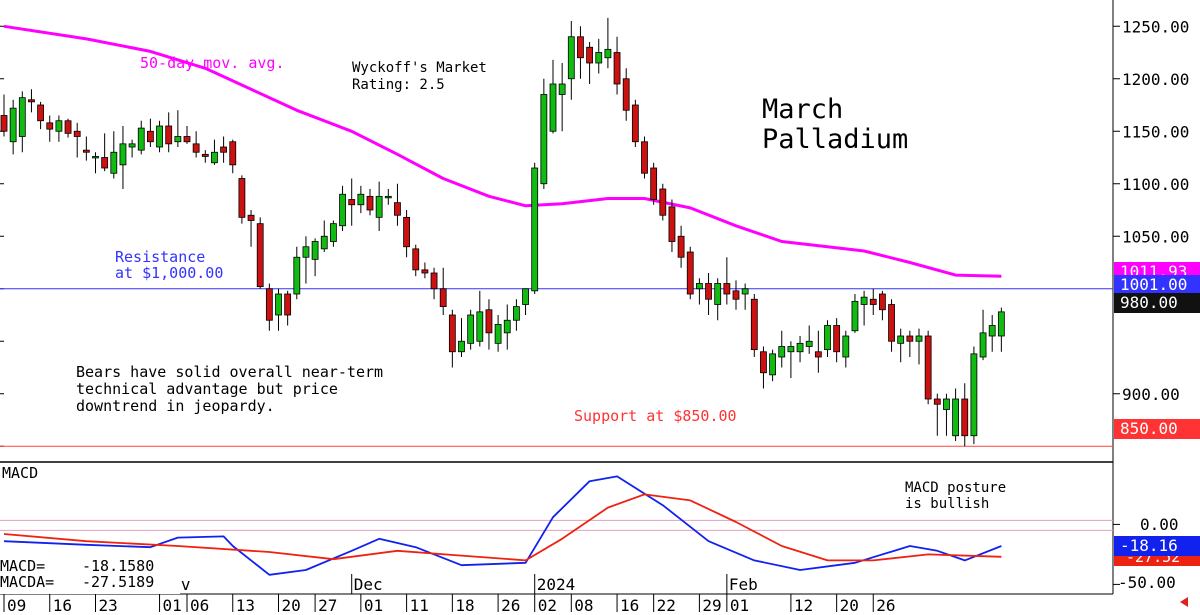 This screenshot has width=1200, height=615. What do you see at coordinates (327, 605) in the screenshot?
I see `day-label: 27` at bounding box center [327, 605].